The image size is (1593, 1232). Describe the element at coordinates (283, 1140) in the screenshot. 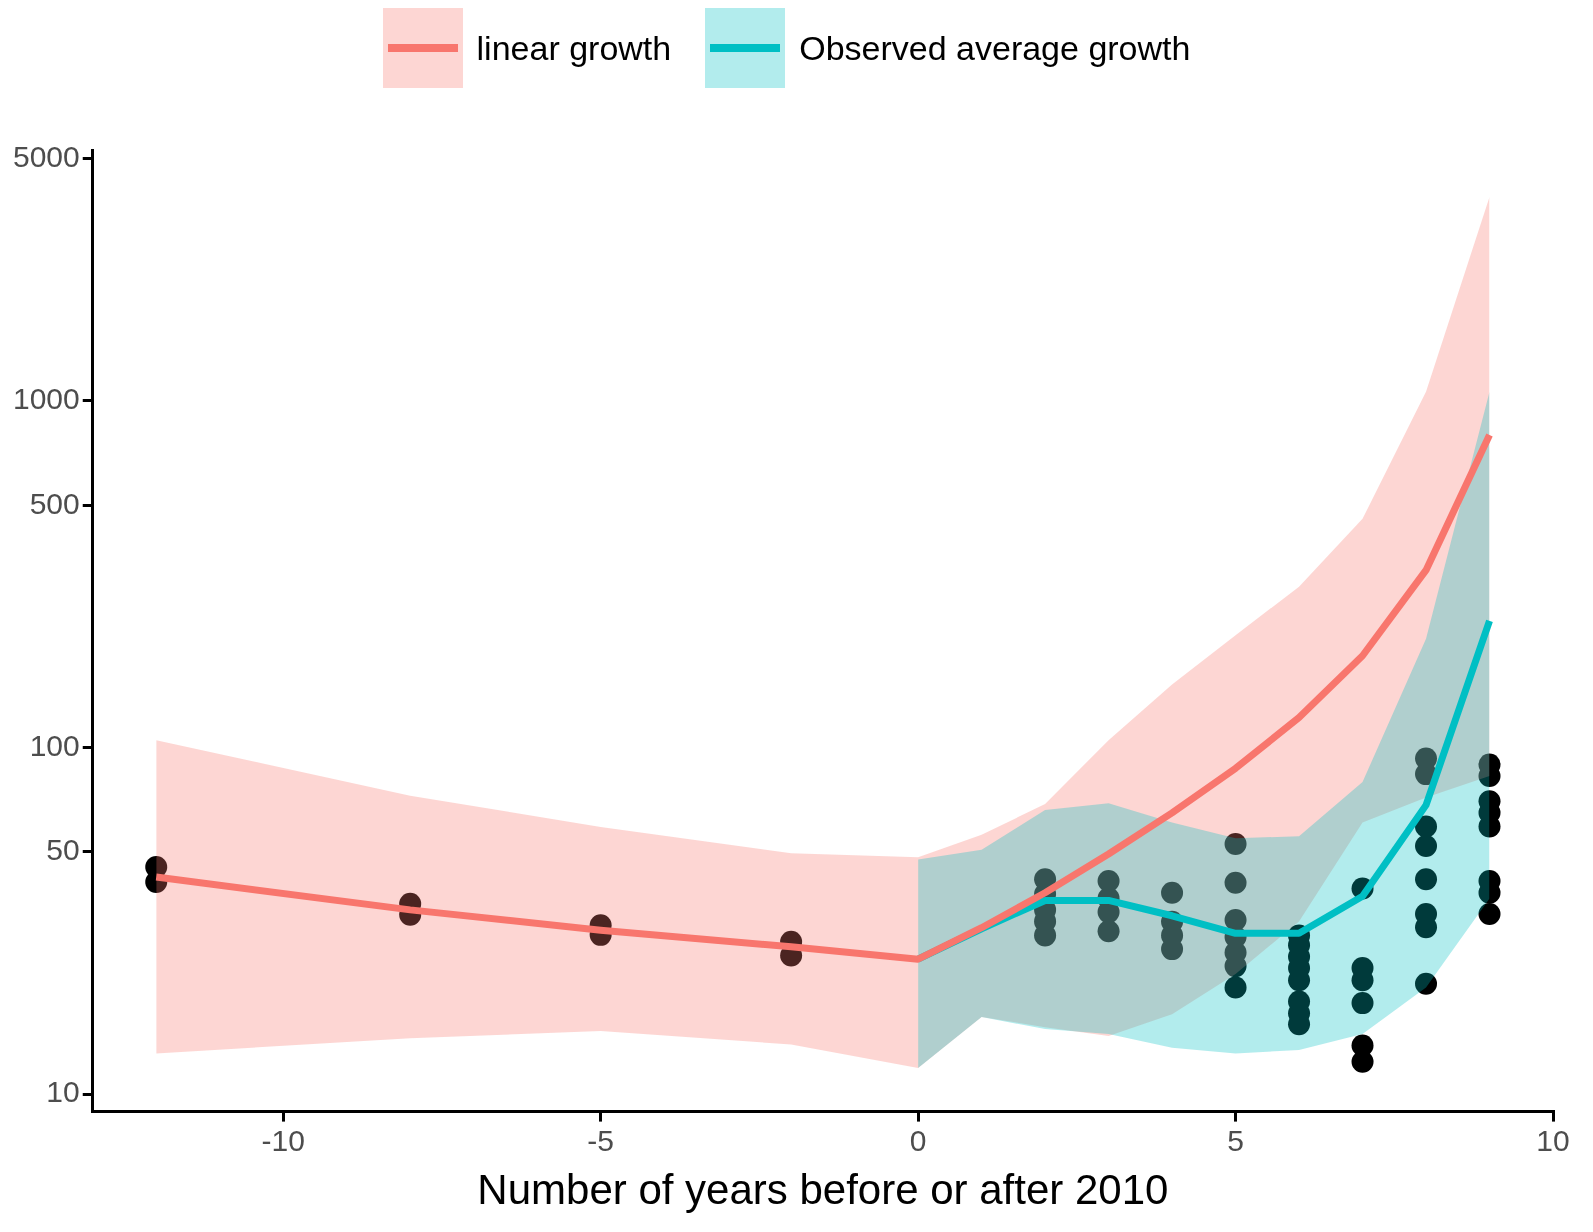

I see `x-tick-label: -10` at that location.